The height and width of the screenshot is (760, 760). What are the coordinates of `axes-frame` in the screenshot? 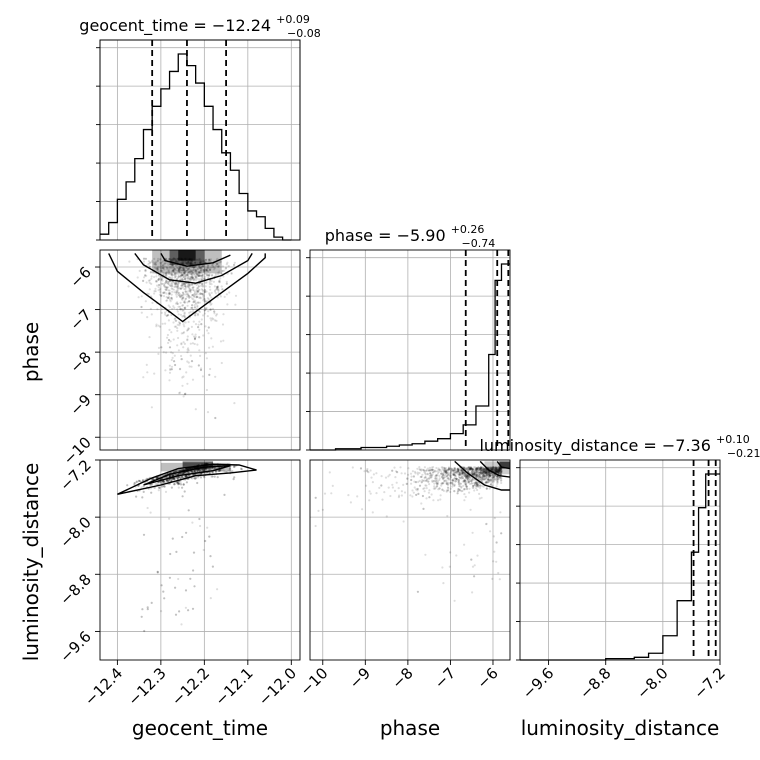 It's located at (620, 560).